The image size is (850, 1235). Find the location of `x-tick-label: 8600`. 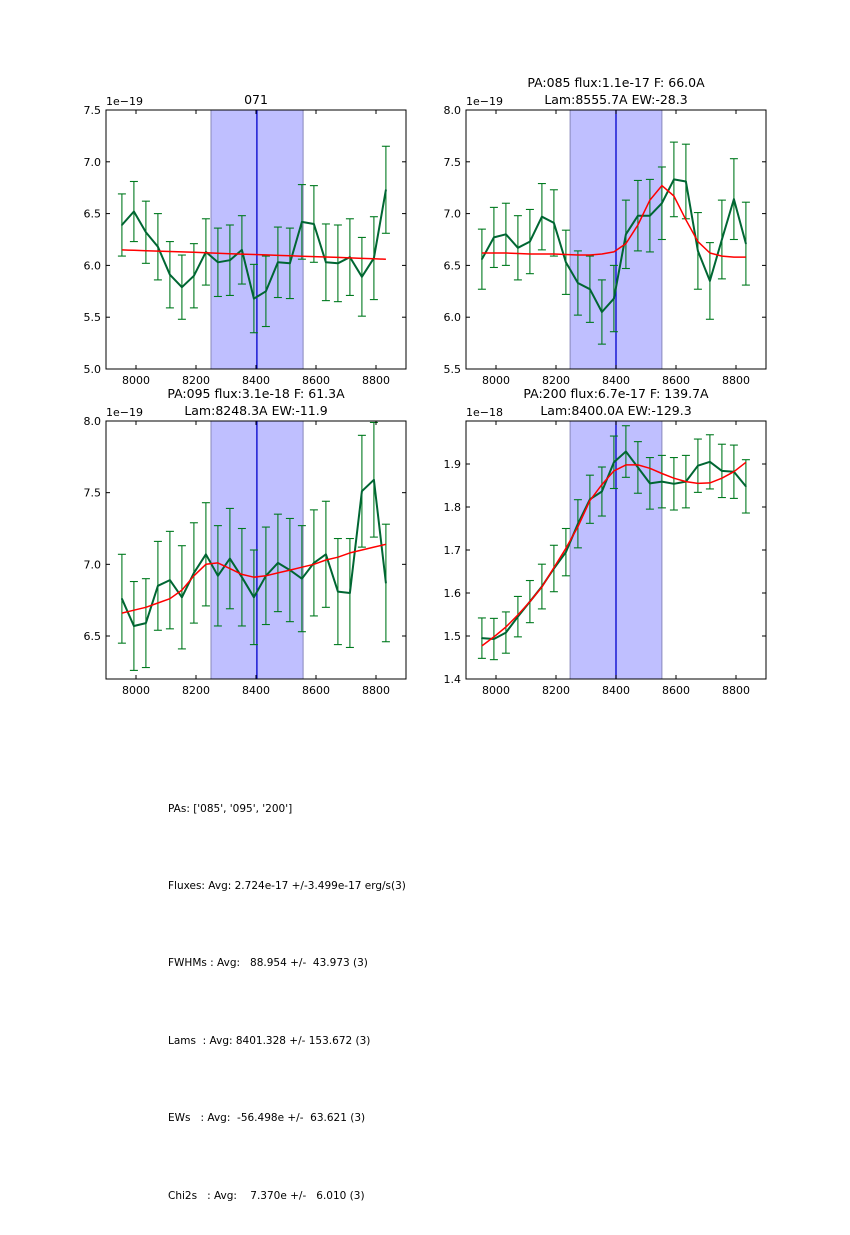

x-tick-label: 8600 is located at coordinates (676, 380).